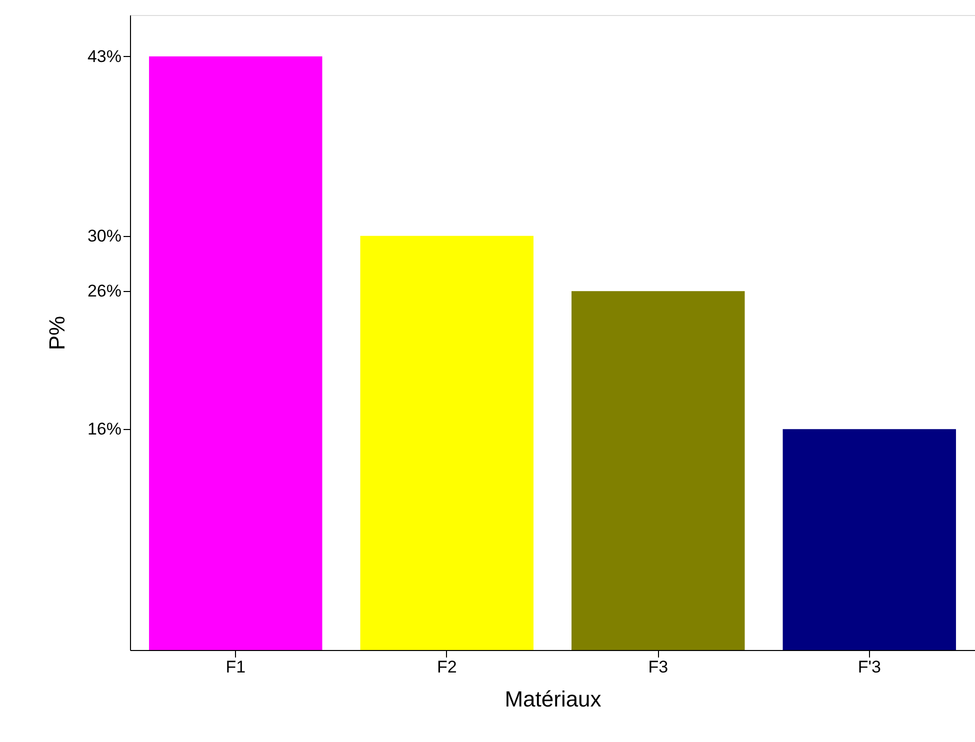 The width and height of the screenshot is (975, 742). What do you see at coordinates (446, 667) in the screenshot?
I see `x-tick-label: F2` at bounding box center [446, 667].